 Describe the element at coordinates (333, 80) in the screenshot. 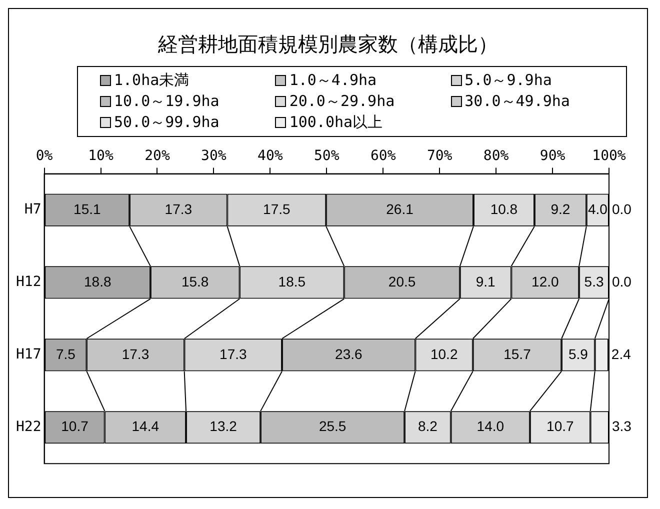

I see `legend-label: 1.0～4.9ha` at that location.